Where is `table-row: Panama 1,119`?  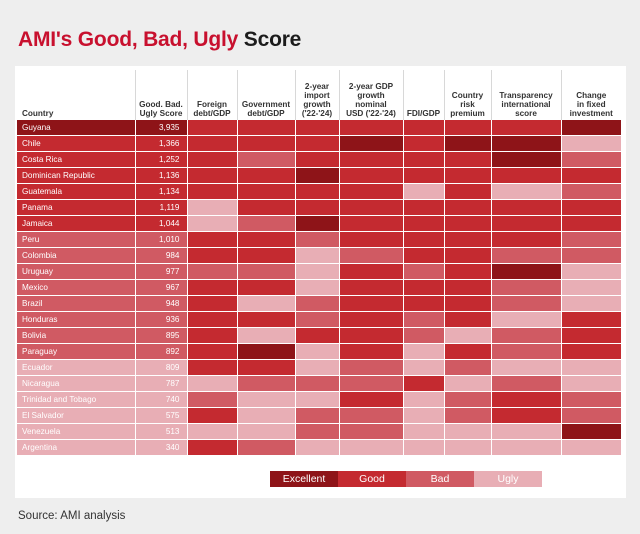
table-row: Panama 1,119 is located at coordinates (319, 207).